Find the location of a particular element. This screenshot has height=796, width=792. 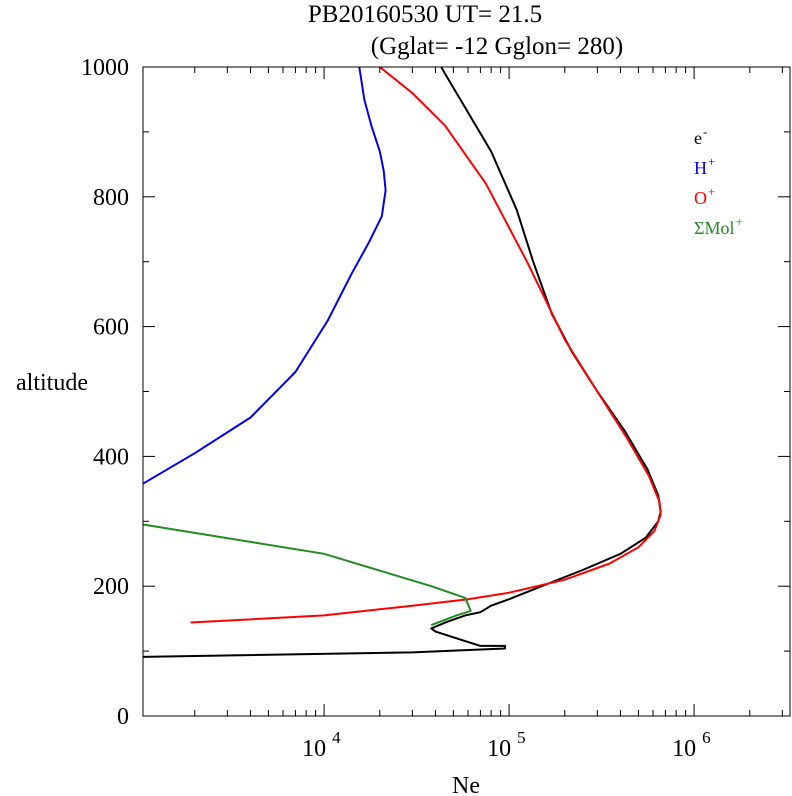

x-tick-label-exponent: 4 is located at coordinates (336, 737).